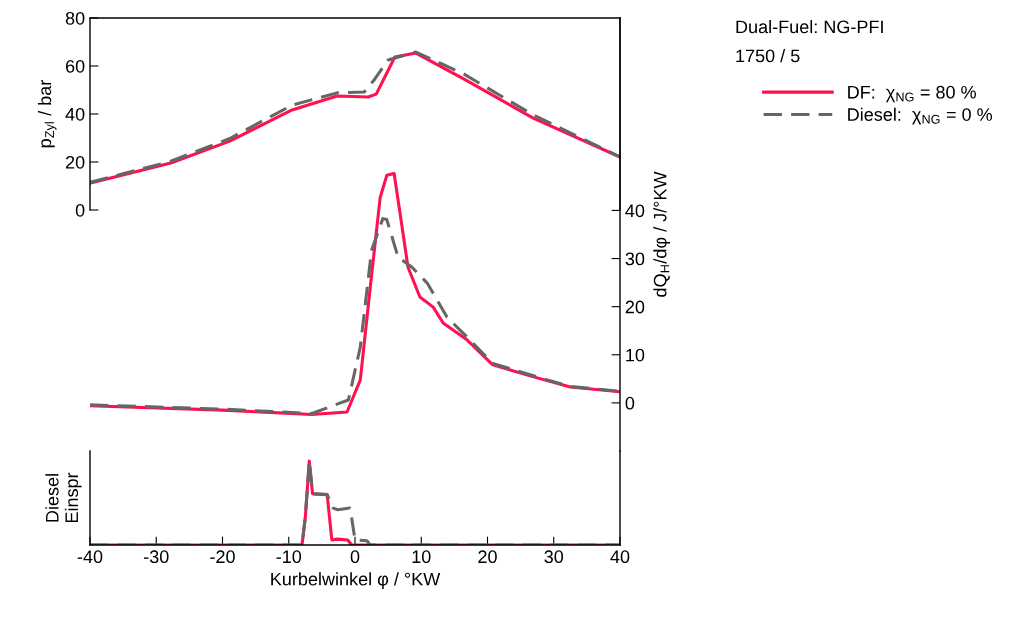 The width and height of the screenshot is (1014, 624). Describe the element at coordinates (156, 557) in the screenshot. I see `x-tick-label: -30` at that location.